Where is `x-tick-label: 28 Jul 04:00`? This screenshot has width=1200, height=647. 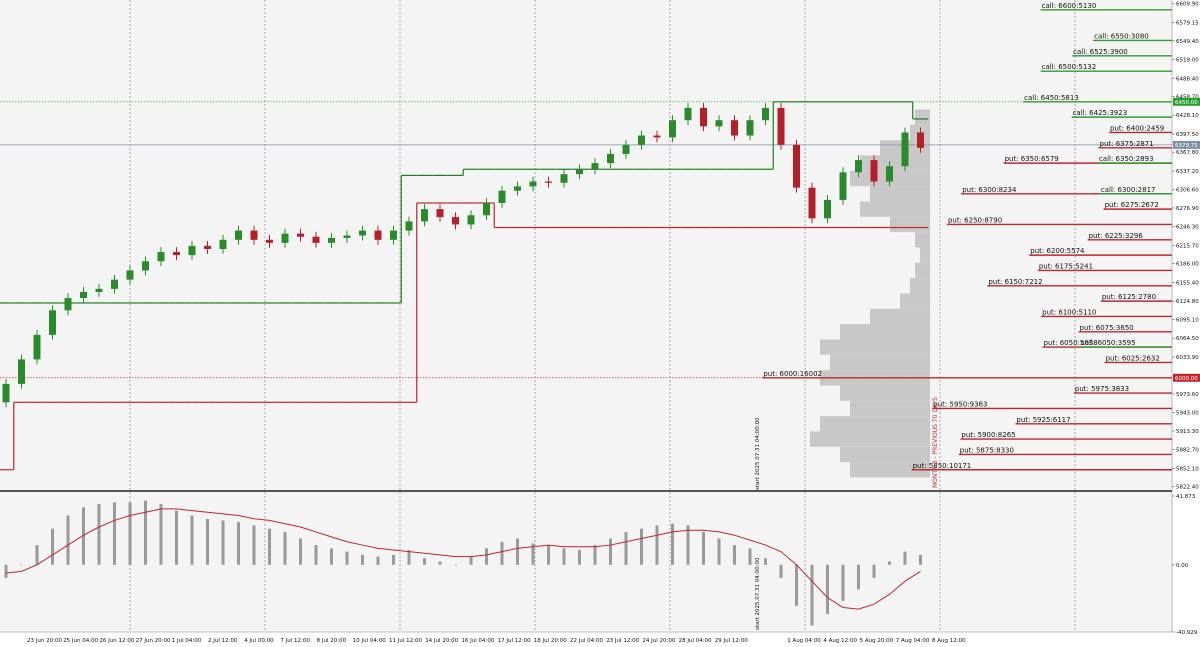
x-tick-label: 28 Jul 04:00 is located at coordinates (695, 641).